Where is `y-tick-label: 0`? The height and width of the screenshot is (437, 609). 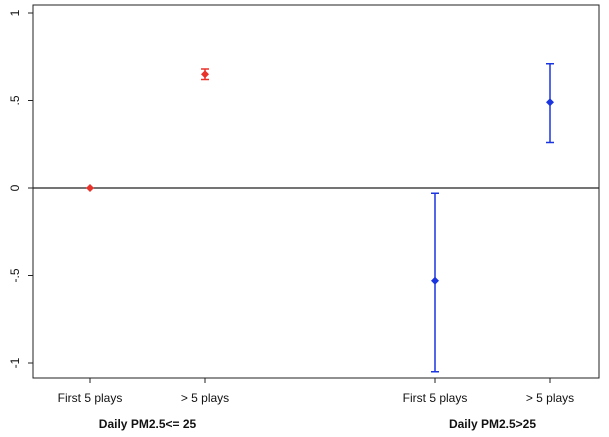
y-tick-label: 0 is located at coordinates (15, 187).